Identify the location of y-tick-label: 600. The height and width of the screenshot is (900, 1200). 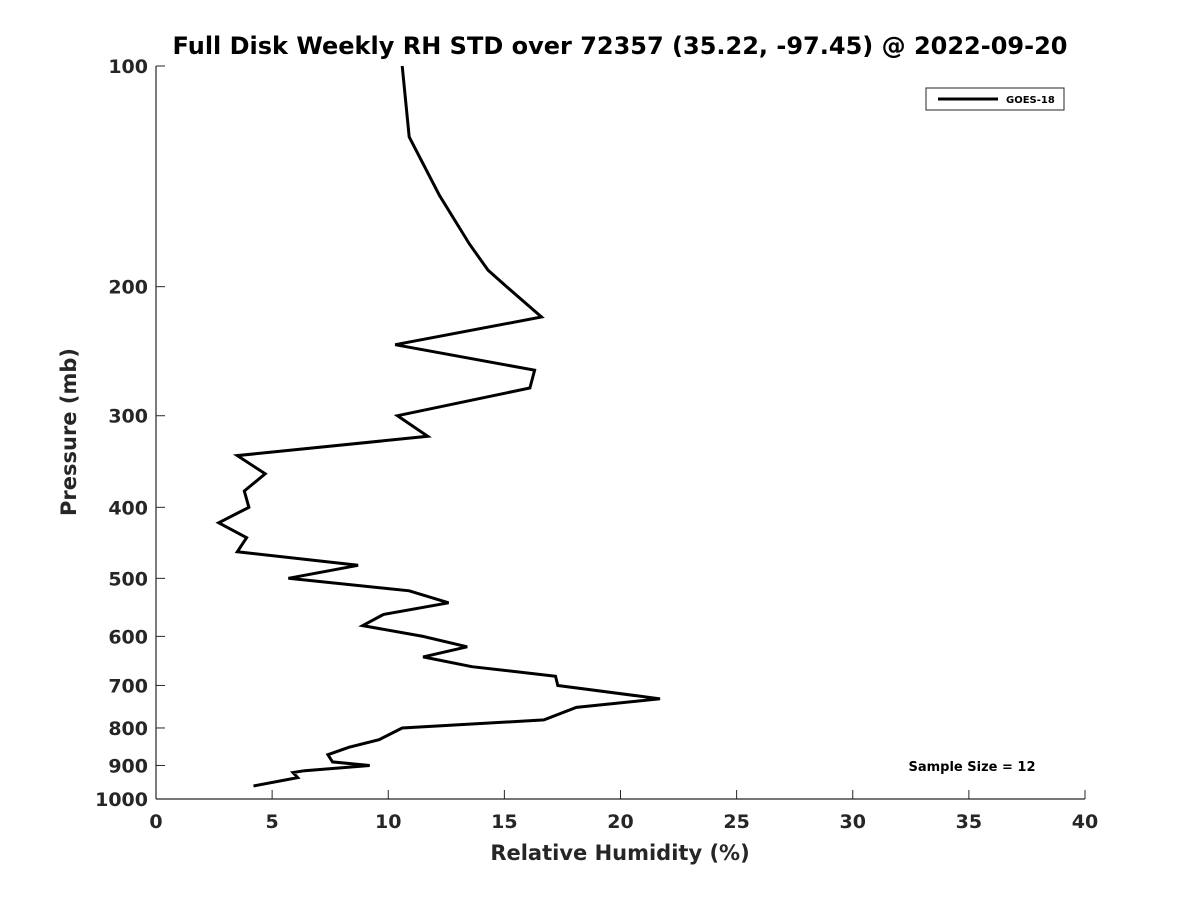
(128, 637).